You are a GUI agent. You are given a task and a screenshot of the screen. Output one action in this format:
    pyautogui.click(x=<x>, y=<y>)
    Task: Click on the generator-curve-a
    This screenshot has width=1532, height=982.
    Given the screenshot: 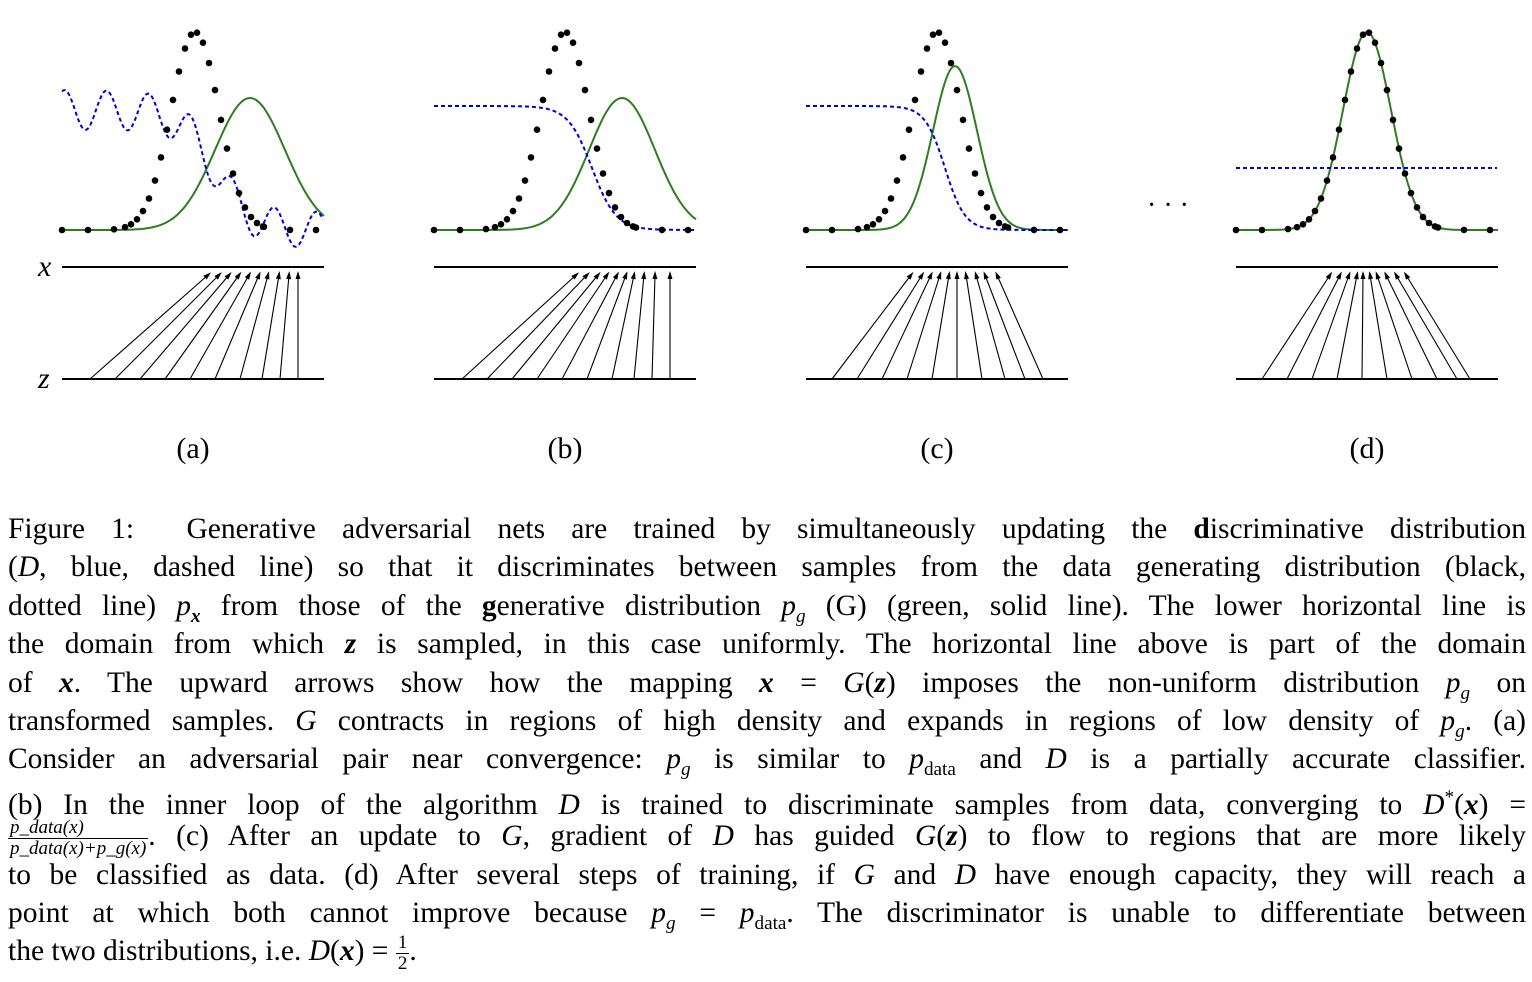 What is the action you would take?
    pyautogui.click(x=193, y=163)
    